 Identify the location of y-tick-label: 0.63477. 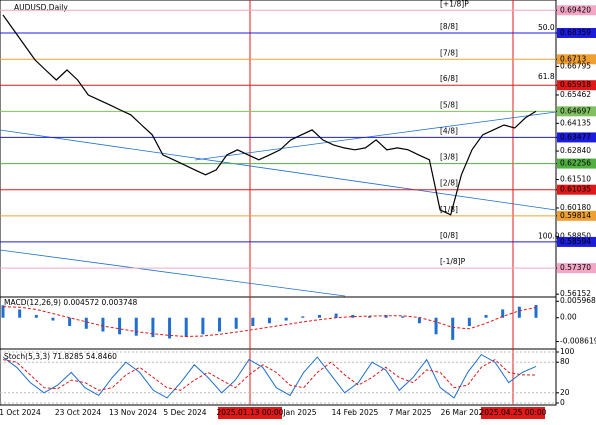
(575, 136).